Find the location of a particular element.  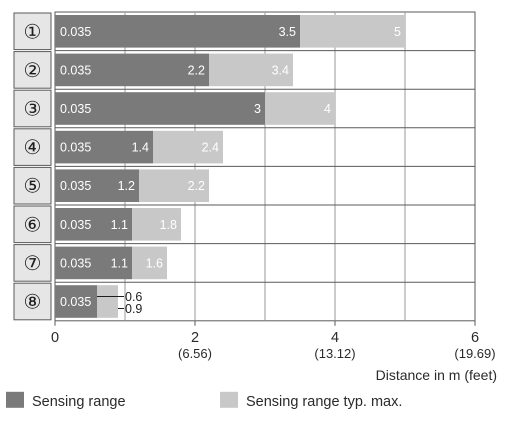

row-label: ⑦ is located at coordinates (33, 264).